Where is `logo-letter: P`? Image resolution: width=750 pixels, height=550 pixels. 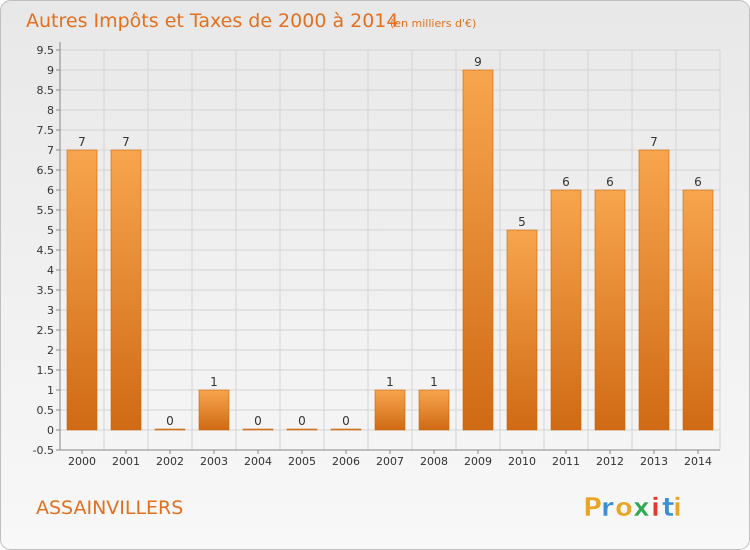
logo-letter: P is located at coordinates (592, 508).